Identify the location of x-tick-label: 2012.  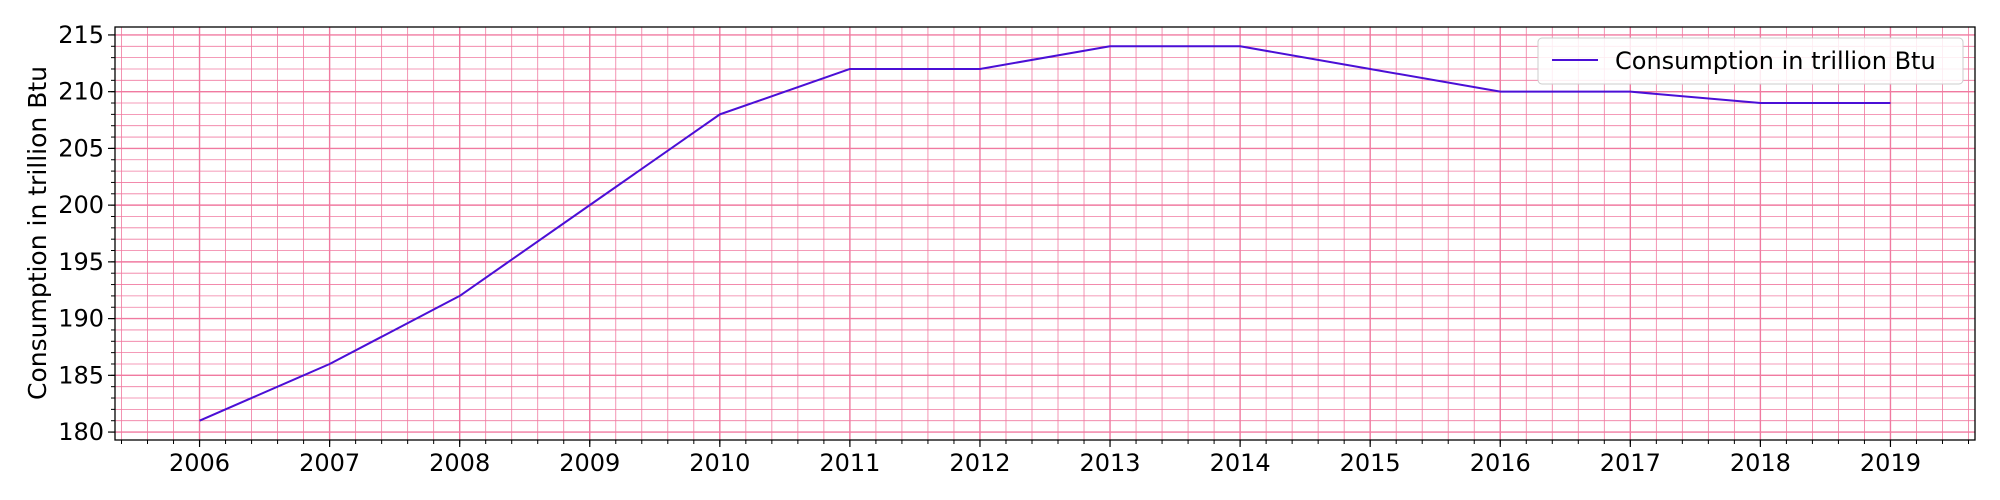
(979, 463).